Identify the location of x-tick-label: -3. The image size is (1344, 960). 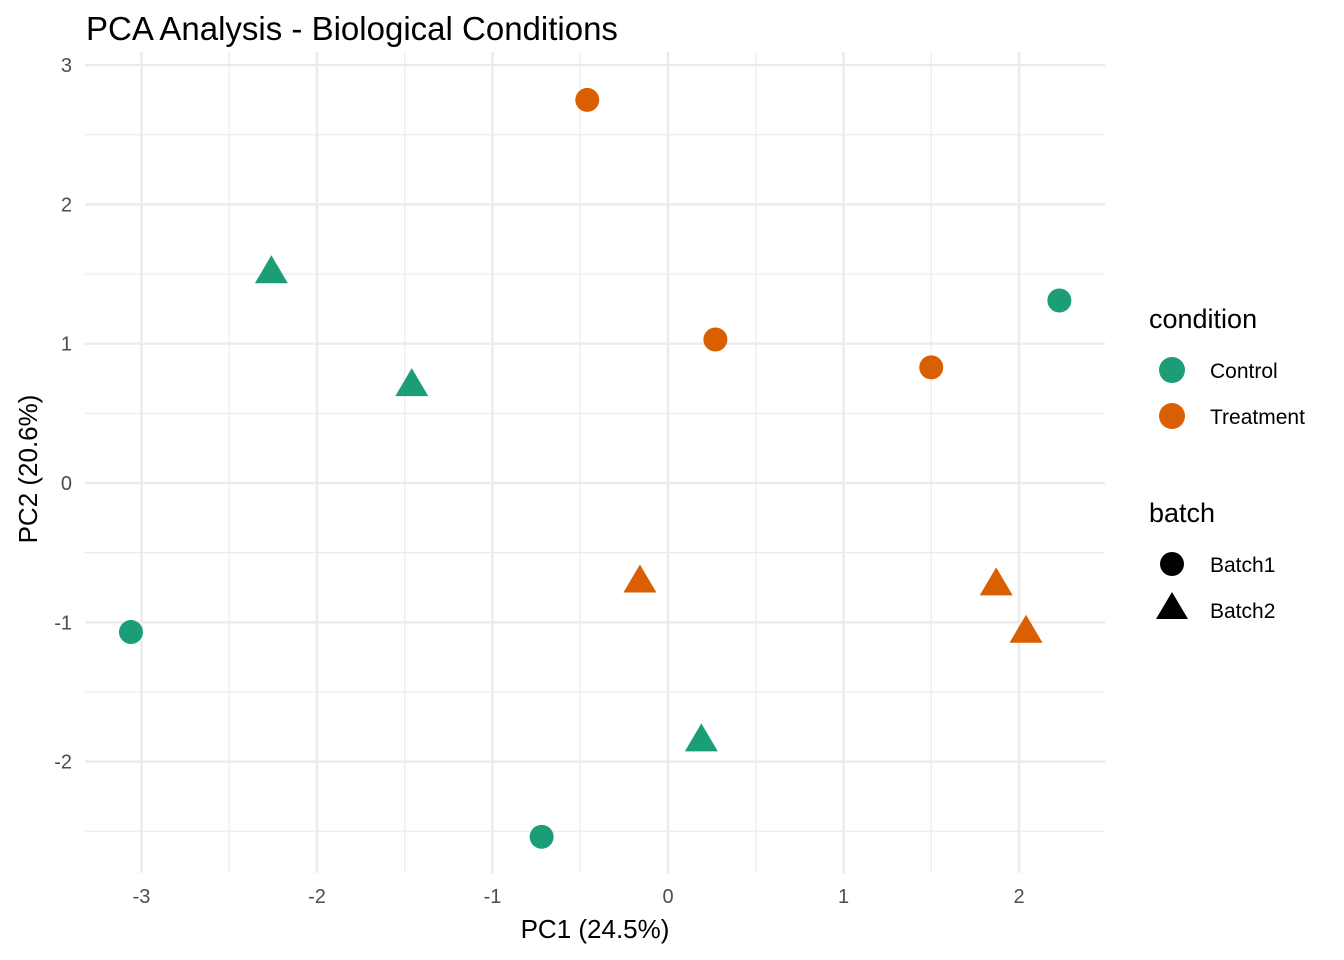
(142, 897).